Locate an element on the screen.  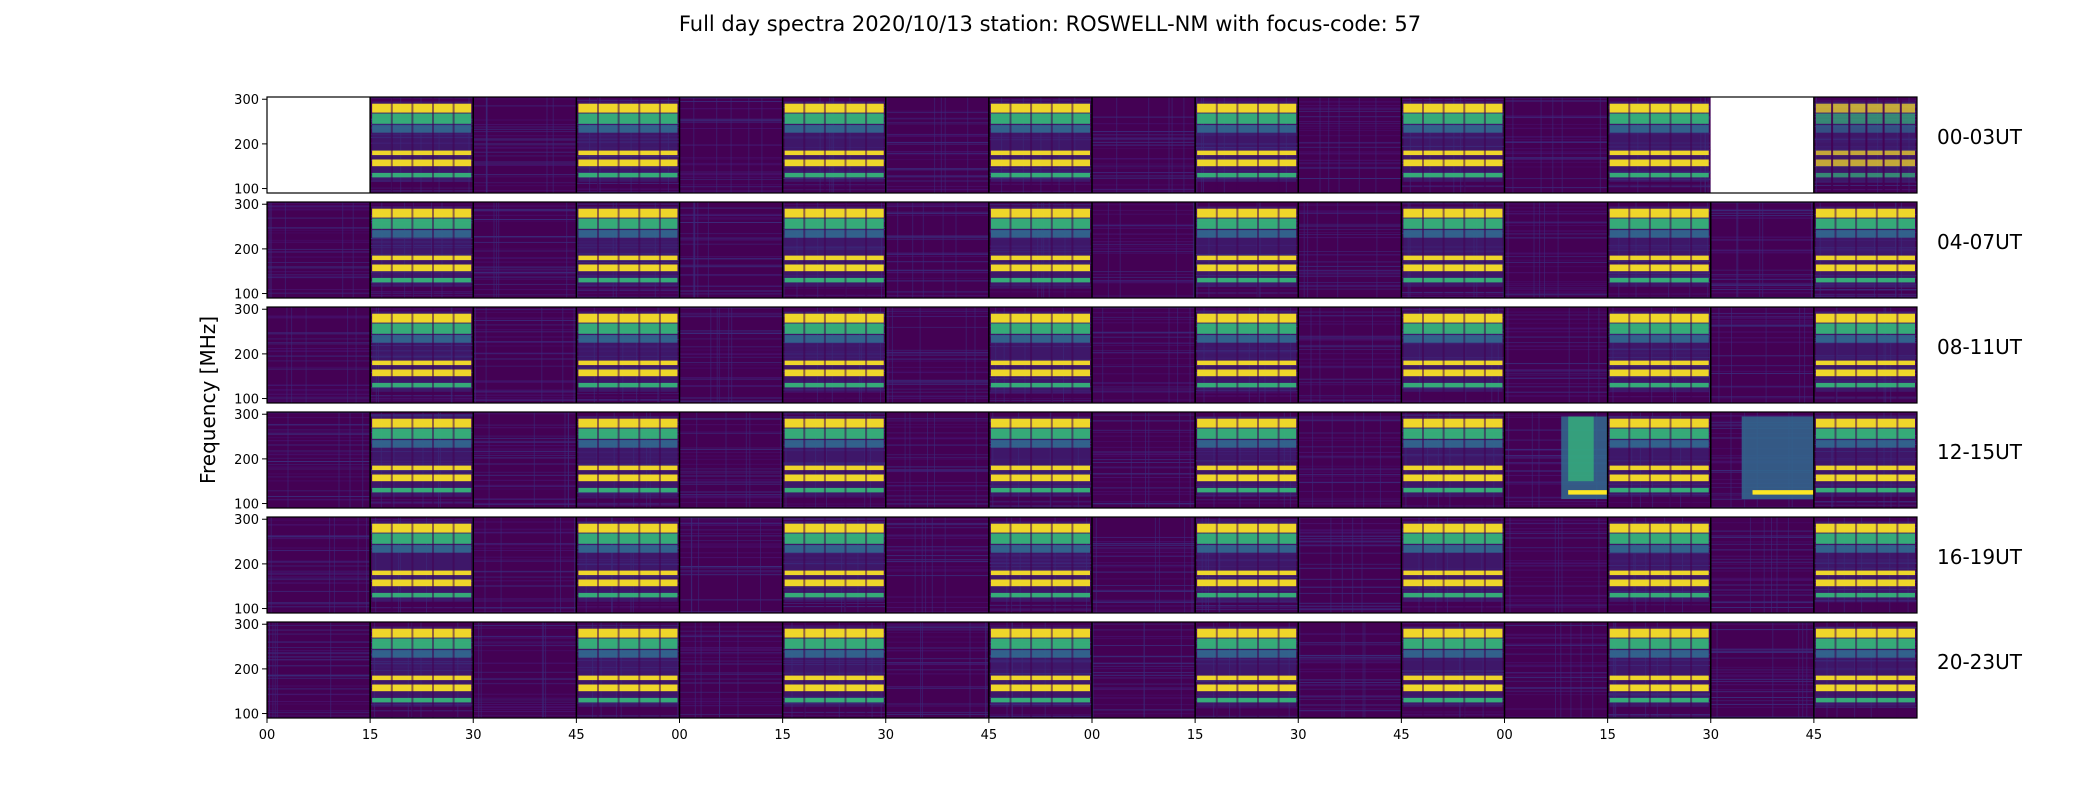
segment-empty is located at coordinates (1762, 145).